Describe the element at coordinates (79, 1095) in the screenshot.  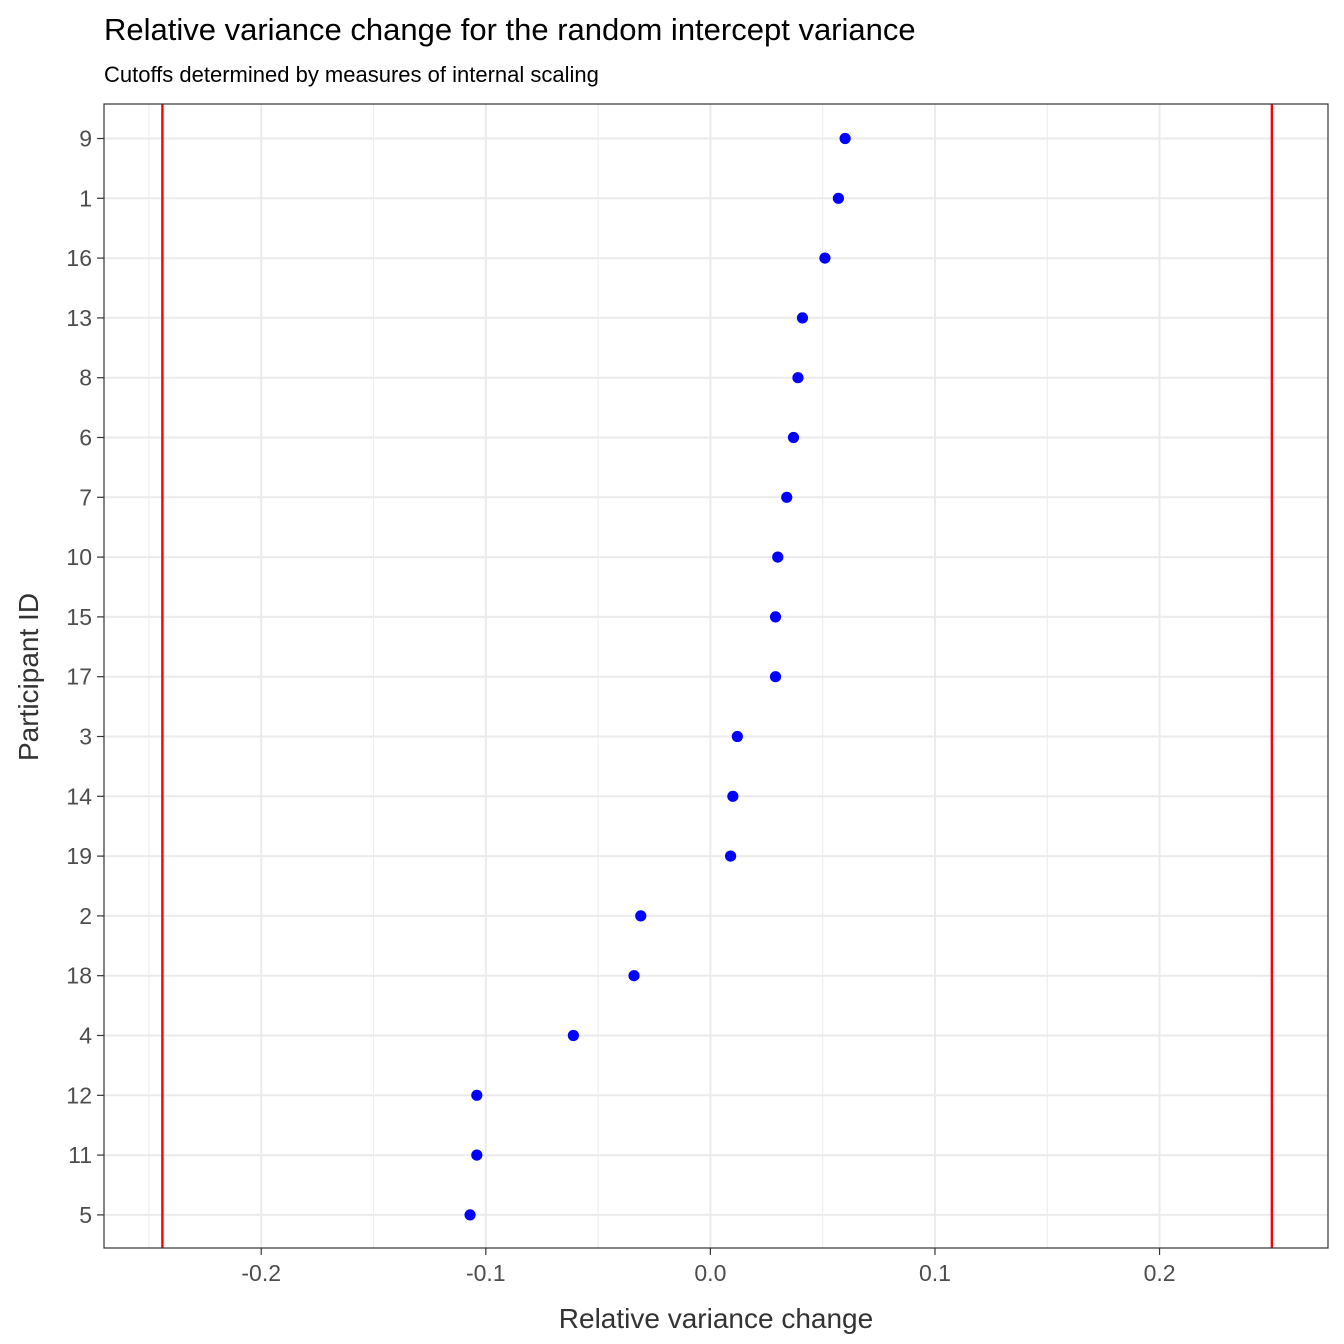
I see `y-tick-label: 12` at that location.